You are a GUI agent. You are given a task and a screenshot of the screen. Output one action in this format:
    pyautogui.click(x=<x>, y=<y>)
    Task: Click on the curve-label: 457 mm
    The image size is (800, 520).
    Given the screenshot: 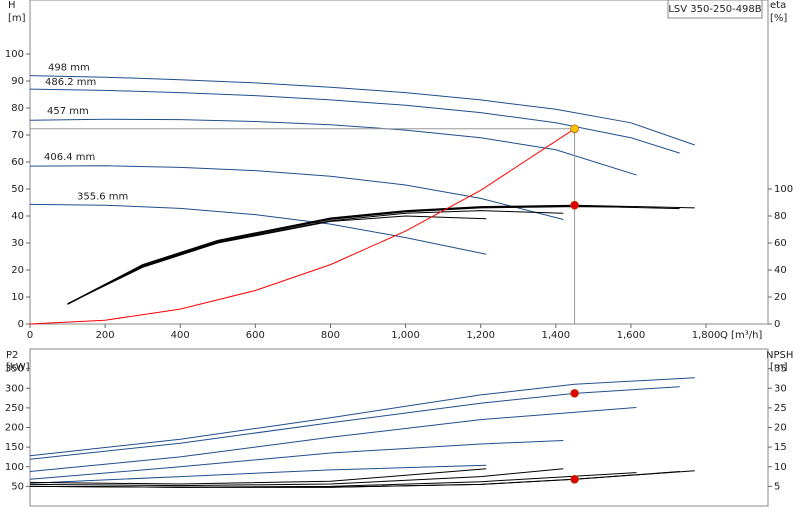 What is the action you would take?
    pyautogui.click(x=68, y=111)
    